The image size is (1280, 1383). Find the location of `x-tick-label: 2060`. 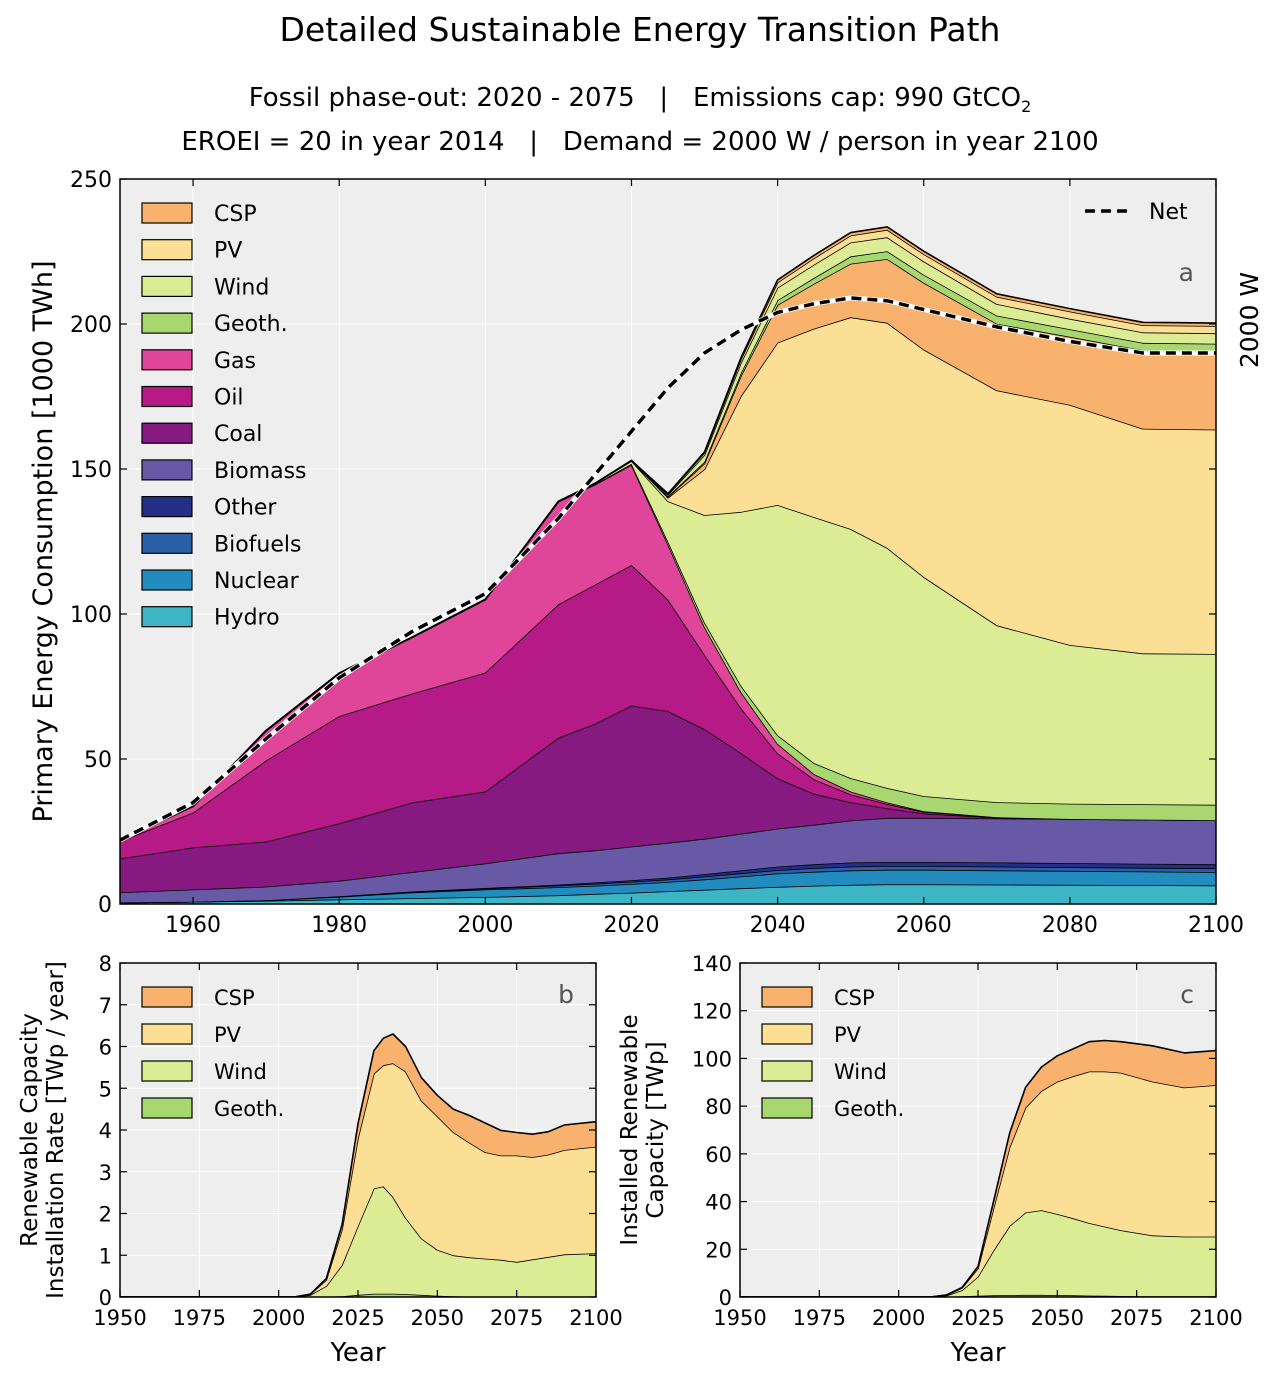

x-tick-label: 2060 is located at coordinates (924, 925).